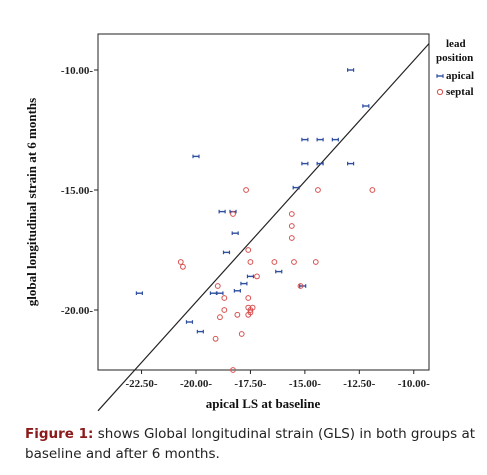 This screenshot has width=487, height=475. What do you see at coordinates (414, 384) in the screenshot?
I see `x-tick-label: -10.00-` at bounding box center [414, 384].